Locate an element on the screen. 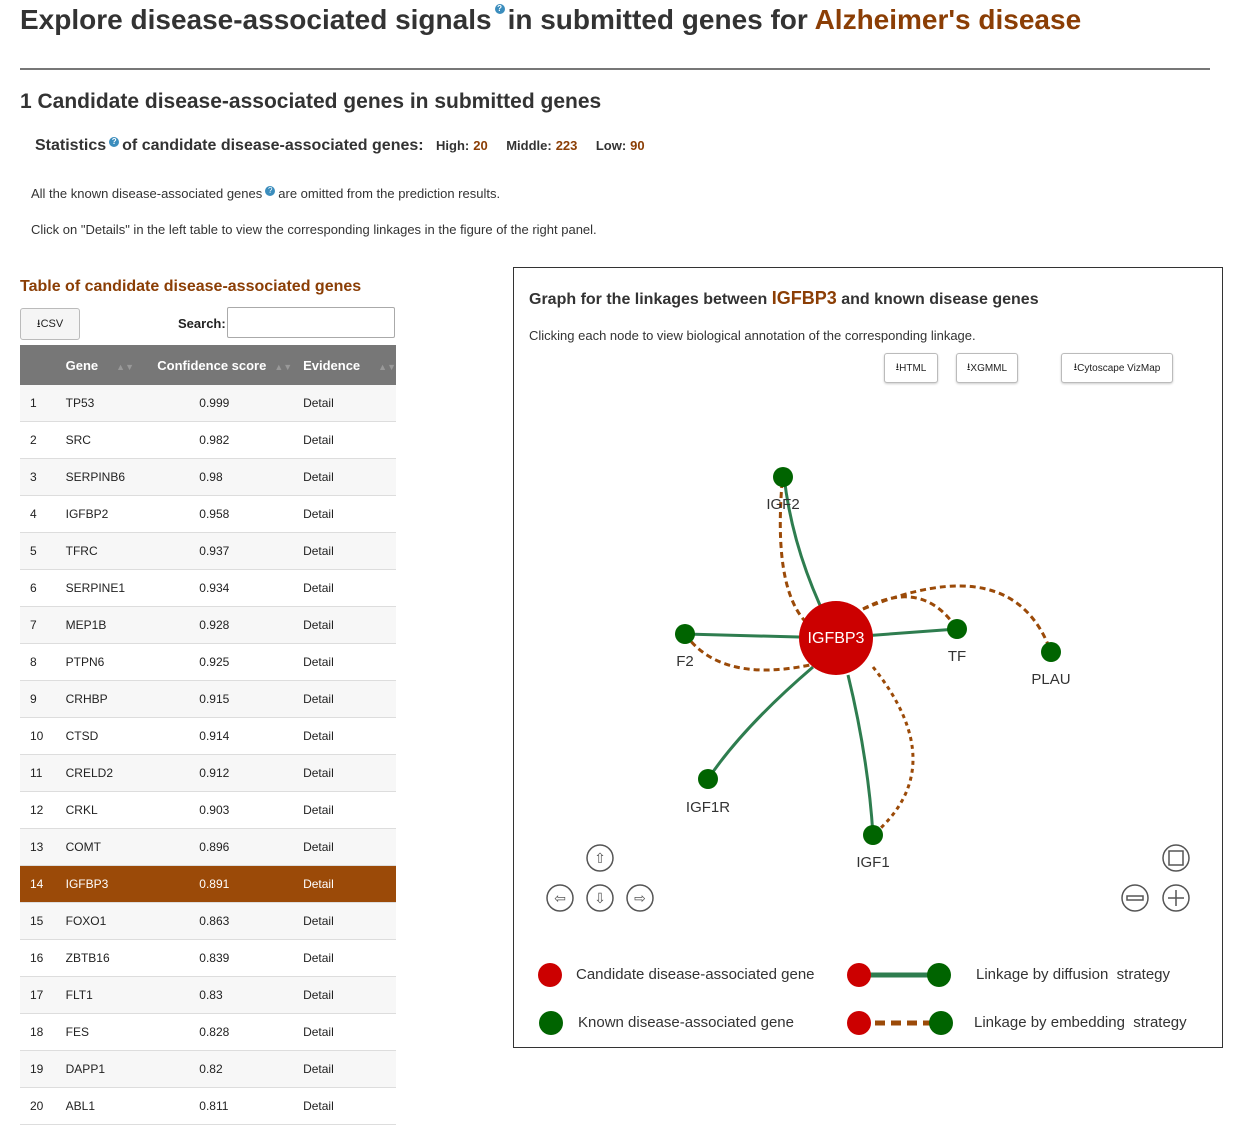 Image resolution: width=1250 pixels, height=1133 pixels. zoom-in-button is located at coordinates (1176, 898).